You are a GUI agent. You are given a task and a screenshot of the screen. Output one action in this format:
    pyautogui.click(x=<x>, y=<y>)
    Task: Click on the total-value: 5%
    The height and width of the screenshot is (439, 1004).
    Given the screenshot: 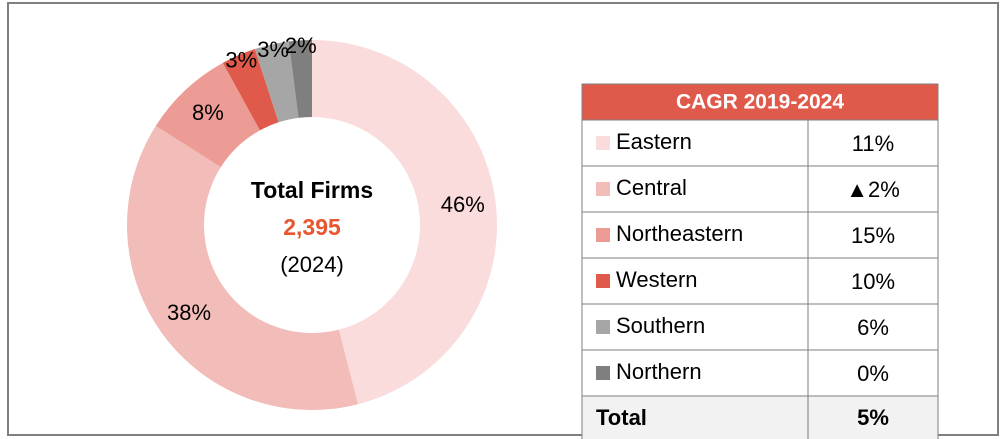 What is the action you would take?
    pyautogui.click(x=873, y=417)
    